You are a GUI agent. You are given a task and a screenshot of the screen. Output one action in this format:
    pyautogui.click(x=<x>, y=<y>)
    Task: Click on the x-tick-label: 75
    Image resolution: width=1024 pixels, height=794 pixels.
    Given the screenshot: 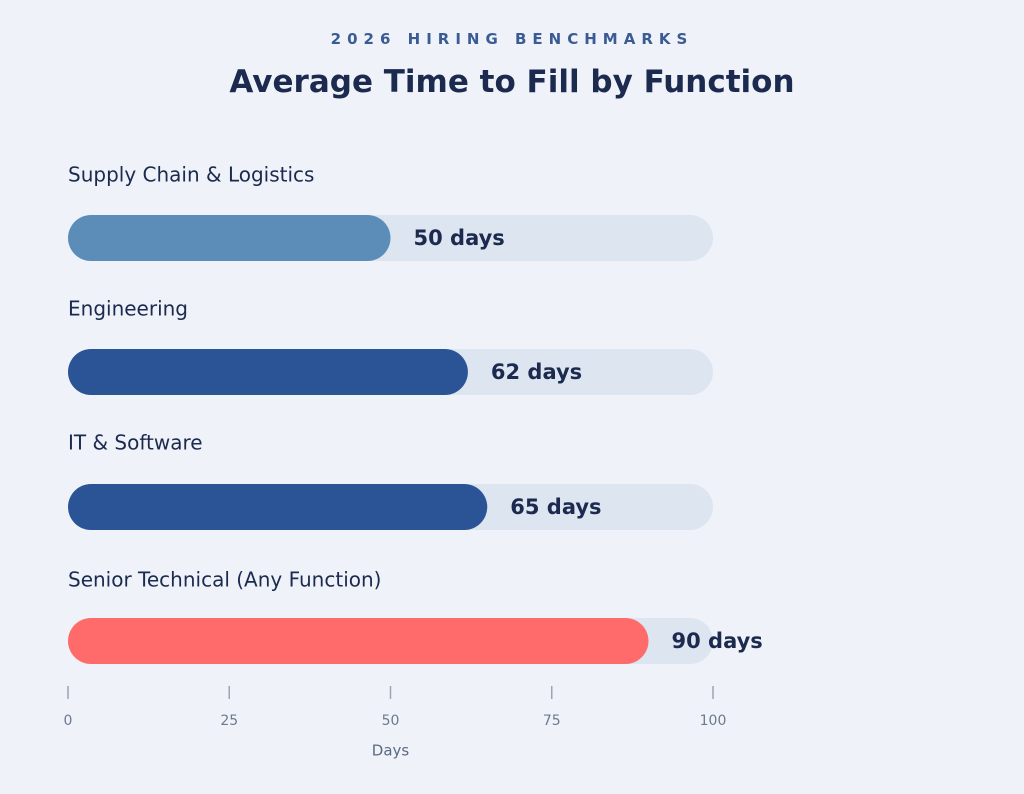 What is the action you would take?
    pyautogui.click(x=552, y=721)
    